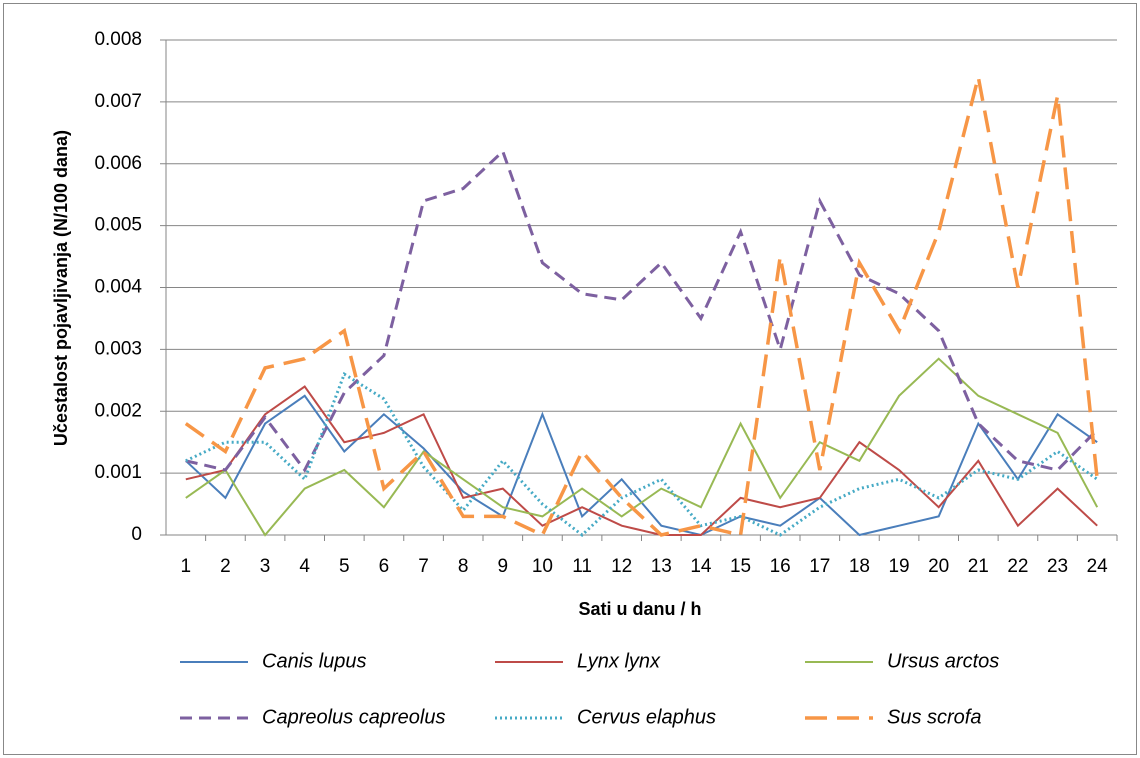 Image resolution: width=1140 pixels, height=758 pixels. Describe the element at coordinates (118, 101) in the screenshot. I see `y-tick-label: 0.007` at that location.